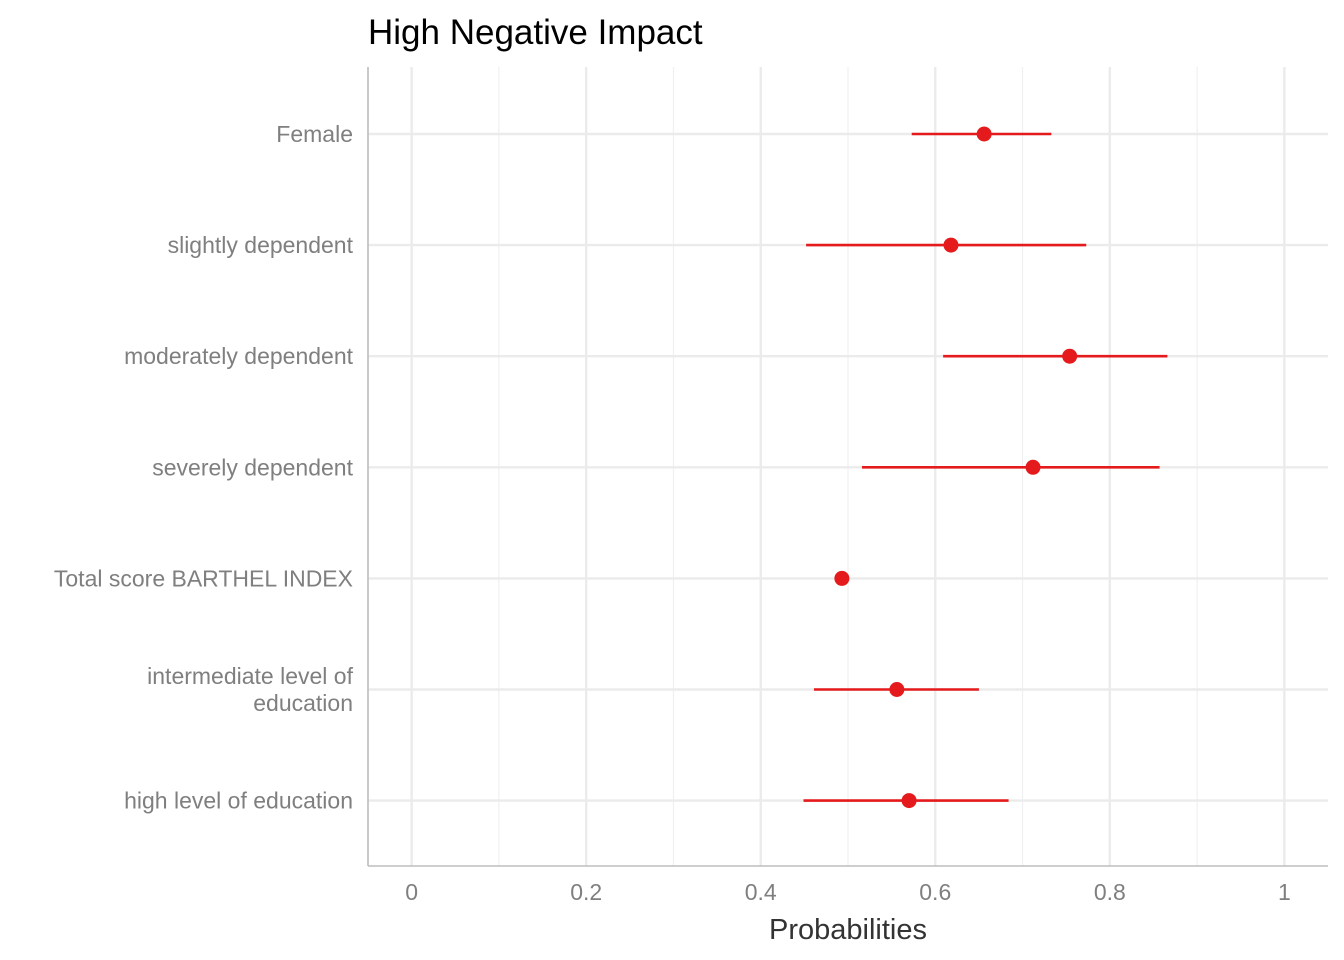 Image resolution: width=1344 pixels, height=960 pixels. I want to click on x-axis-labels: 0 0.2 0.4 0.6 0.8 1, so click(848, 892).